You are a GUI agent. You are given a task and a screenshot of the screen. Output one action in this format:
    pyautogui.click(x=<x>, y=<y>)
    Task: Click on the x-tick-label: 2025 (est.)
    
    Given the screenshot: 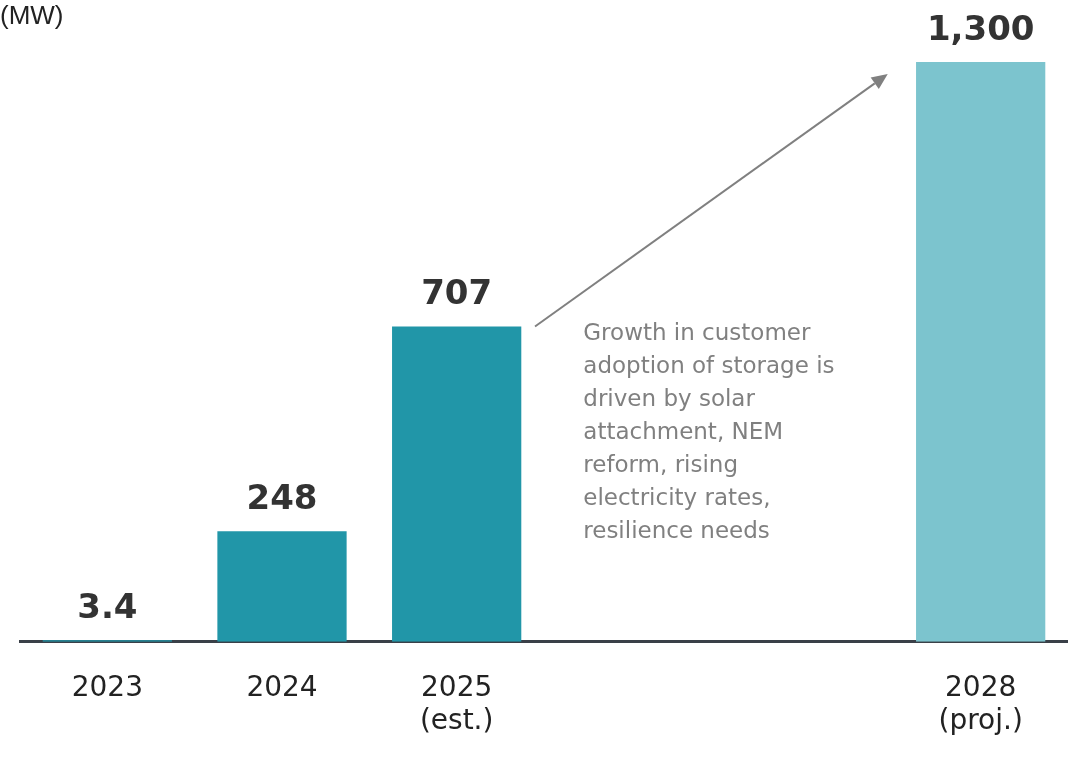 What is the action you would take?
    pyautogui.click(x=456, y=703)
    